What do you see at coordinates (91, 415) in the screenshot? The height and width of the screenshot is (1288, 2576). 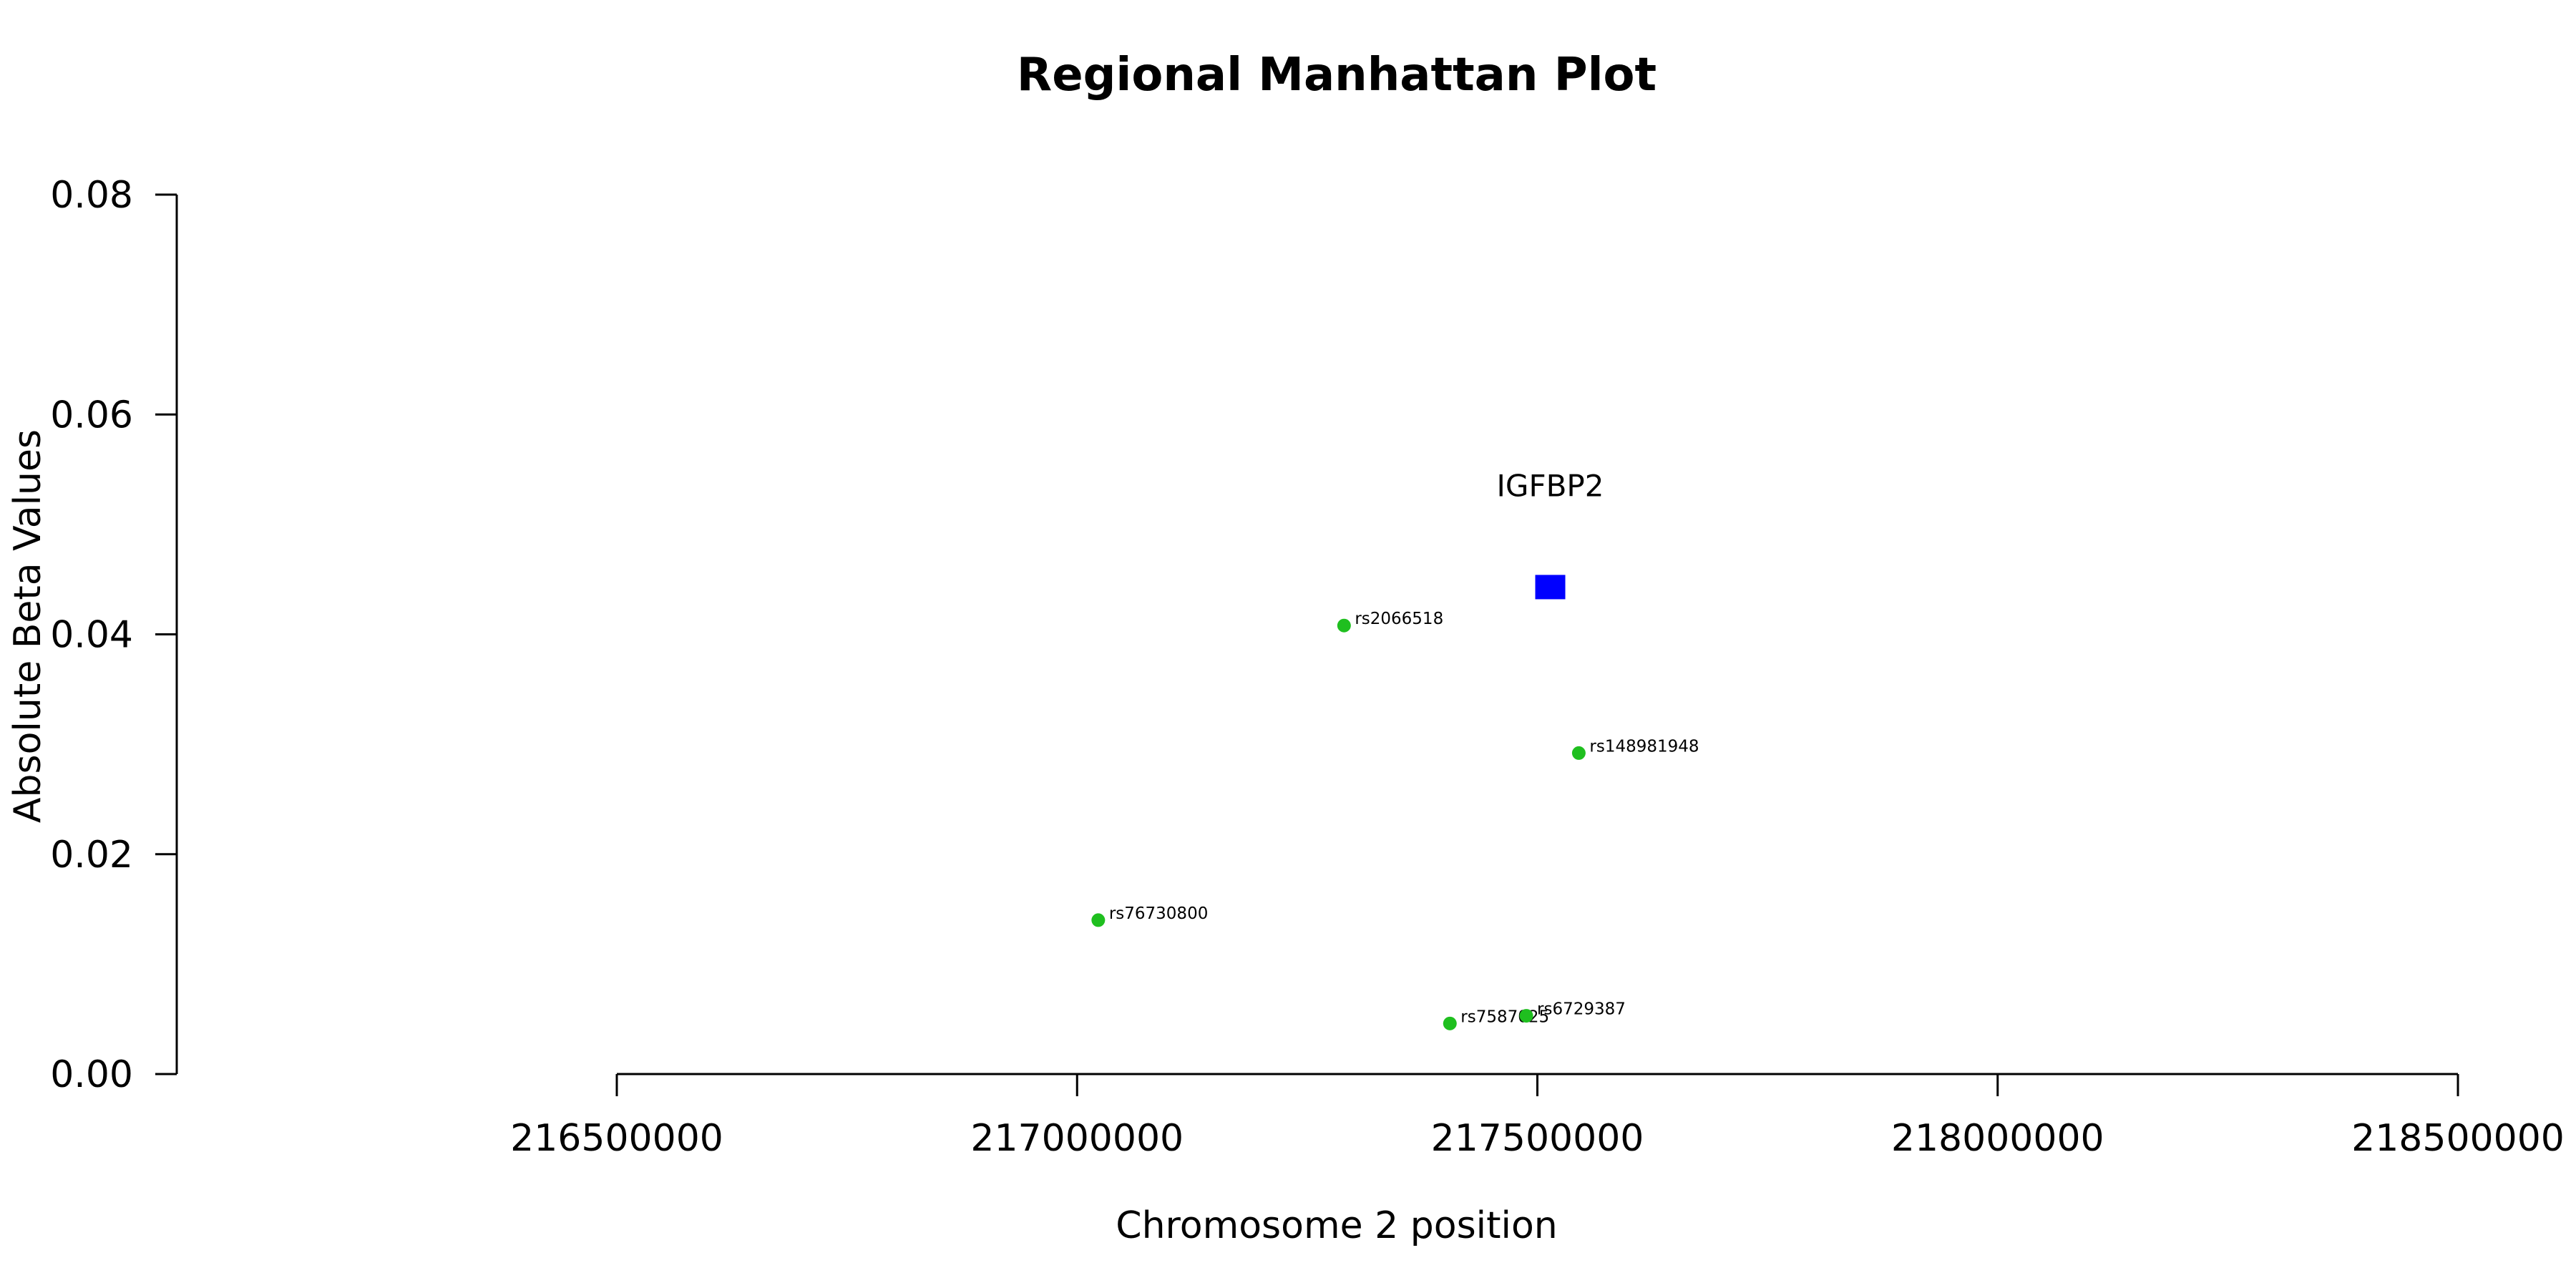 I see `y-tick-label: 0.06` at bounding box center [91, 415].